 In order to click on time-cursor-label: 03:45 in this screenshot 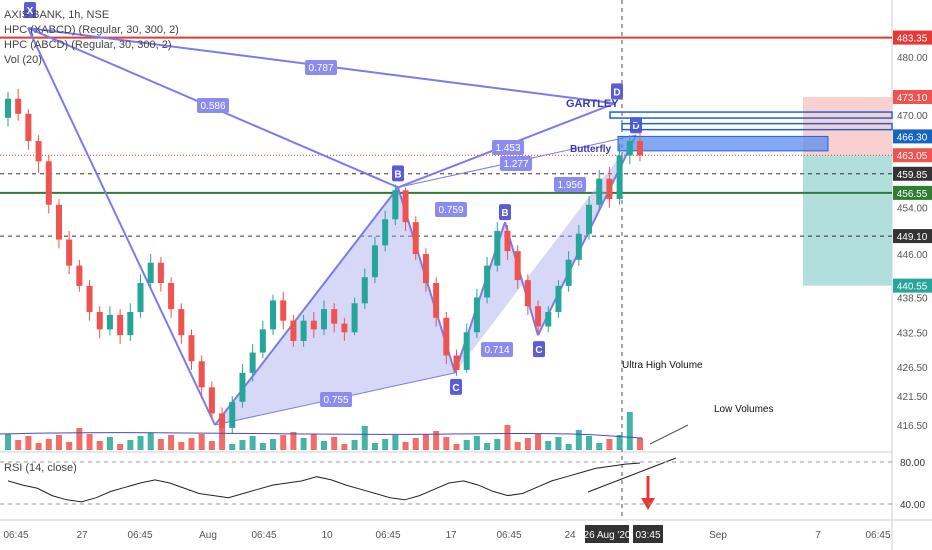, I will do `click(647, 535)`.